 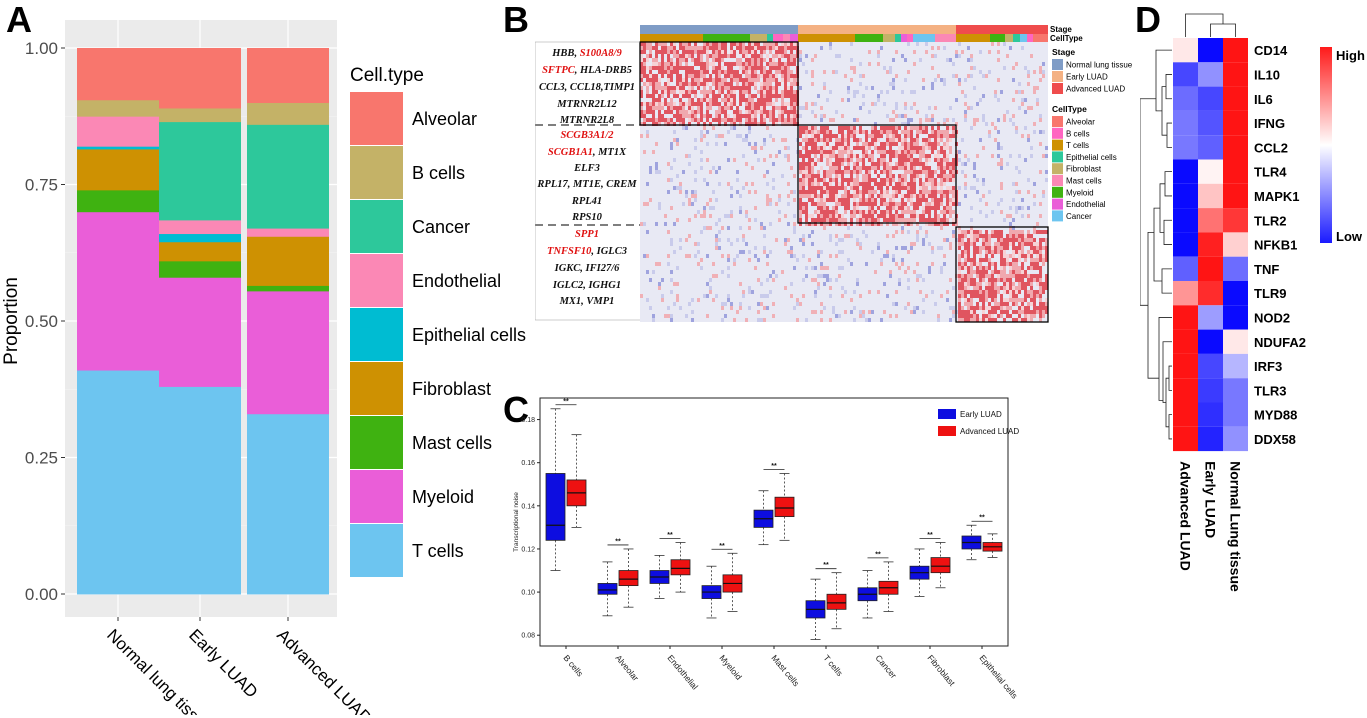 What do you see at coordinates (566, 401) in the screenshot?
I see `significance-label: **` at bounding box center [566, 401].